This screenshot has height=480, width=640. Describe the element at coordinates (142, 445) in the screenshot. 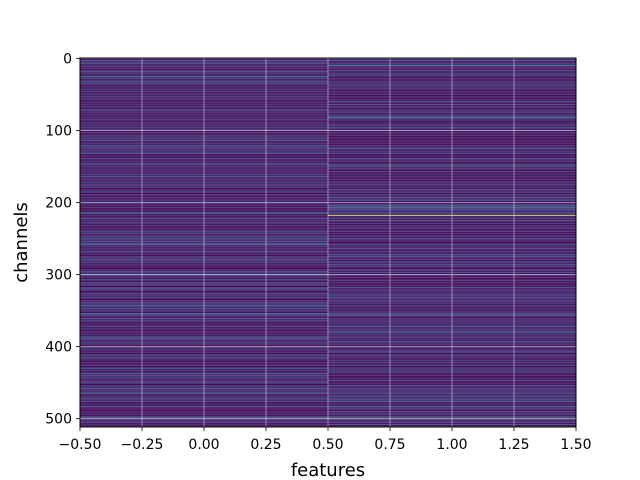

I see `x-tick-label: −0.25` at that location.